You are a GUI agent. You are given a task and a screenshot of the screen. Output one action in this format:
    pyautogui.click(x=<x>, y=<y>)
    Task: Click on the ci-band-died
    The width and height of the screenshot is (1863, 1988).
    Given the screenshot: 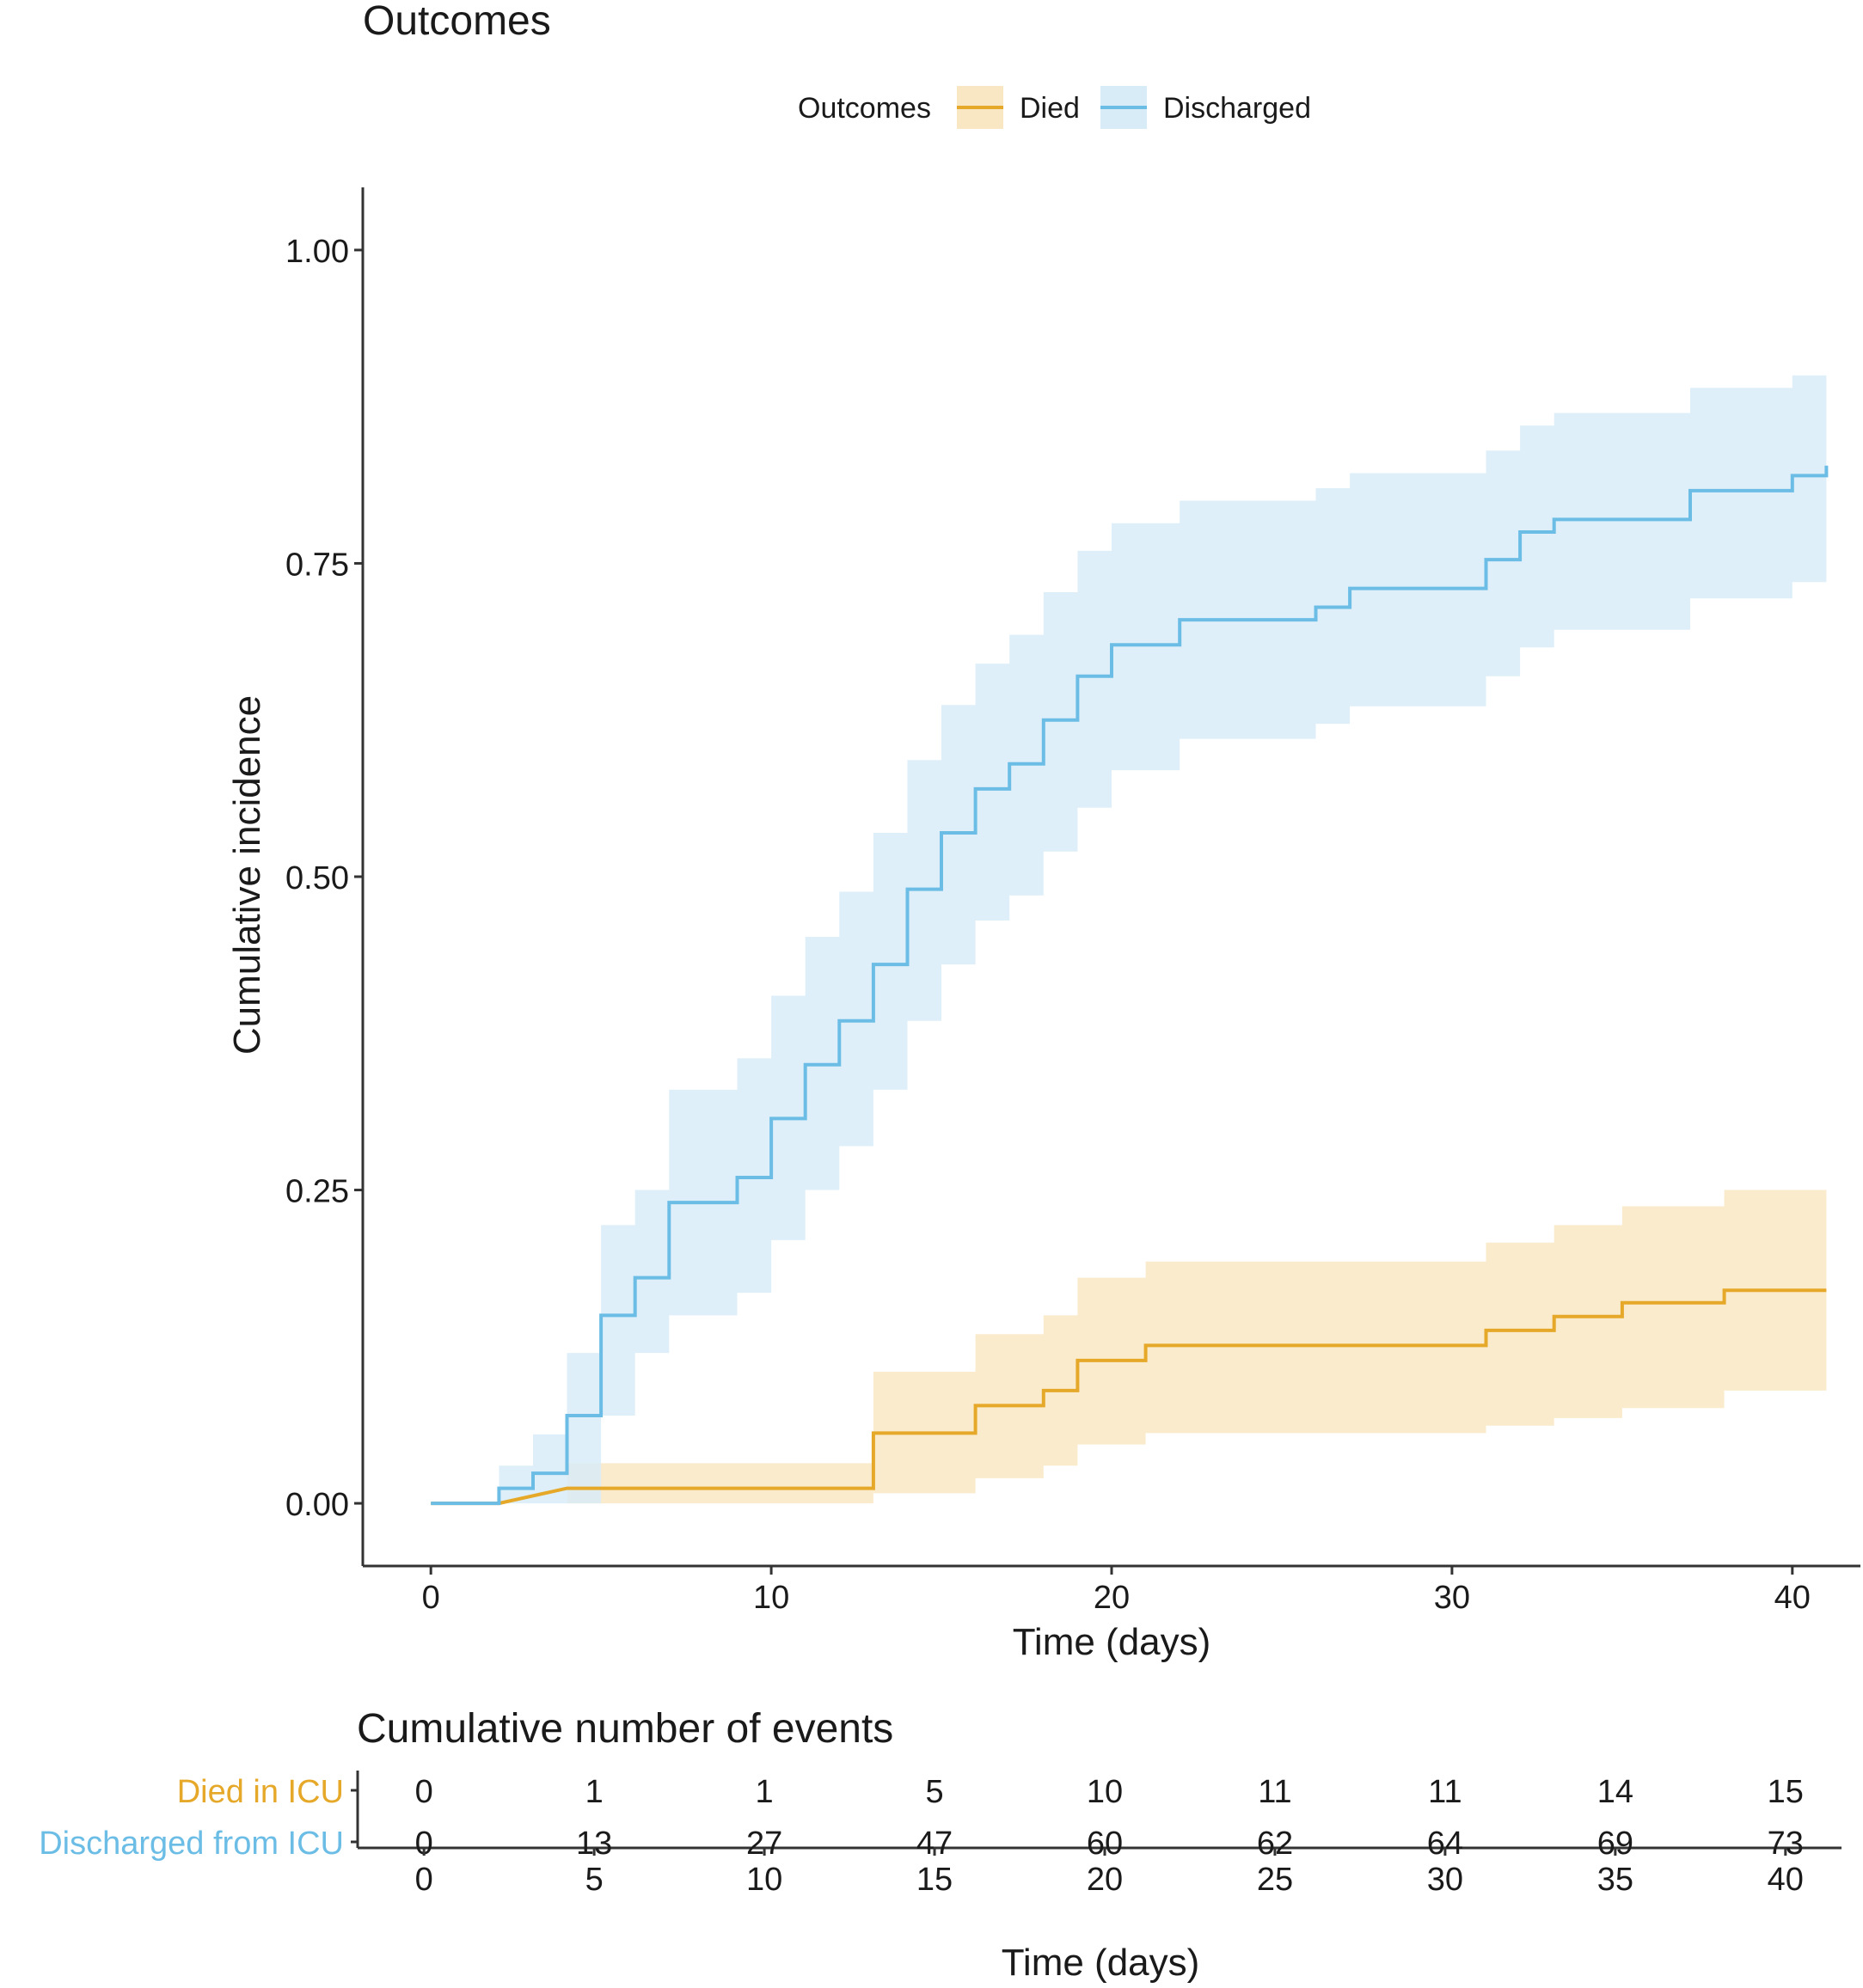 What is the action you would take?
    pyautogui.click(x=1129, y=1347)
    